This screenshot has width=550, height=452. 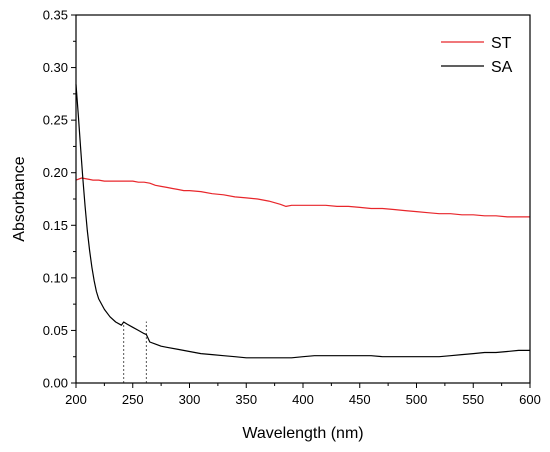 What do you see at coordinates (55, 172) in the screenshot?
I see `y-tick-label: 0.20` at bounding box center [55, 172].